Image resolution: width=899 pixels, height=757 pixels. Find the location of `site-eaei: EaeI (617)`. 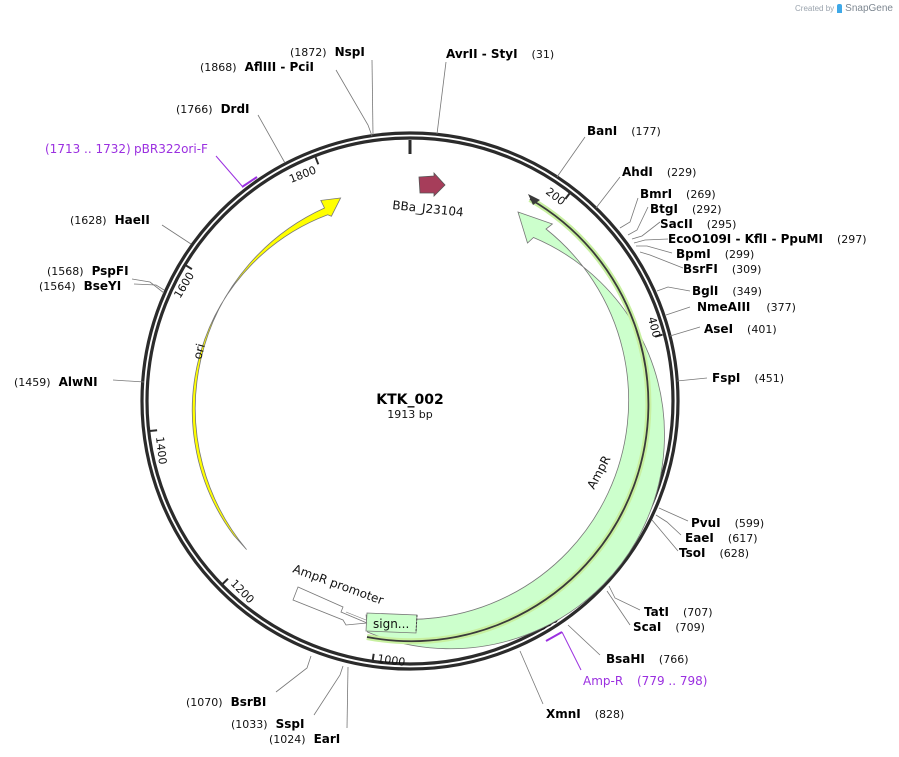

site-eaei: EaeI (617) is located at coordinates (721, 538).